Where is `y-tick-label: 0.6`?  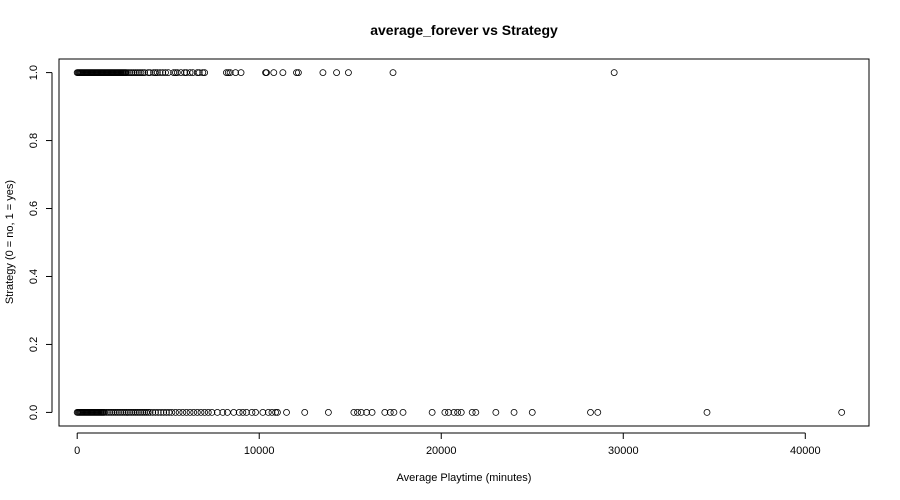 y-tick-label: 0.6 is located at coordinates (34, 208).